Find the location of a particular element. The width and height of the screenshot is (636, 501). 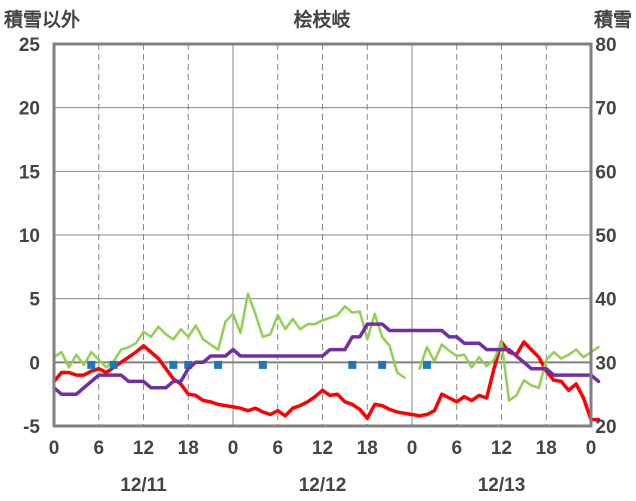

x-axis-ticks: 0 6 12 18 0 6 12 18 0 6 12 18 0 is located at coordinates (323, 448).